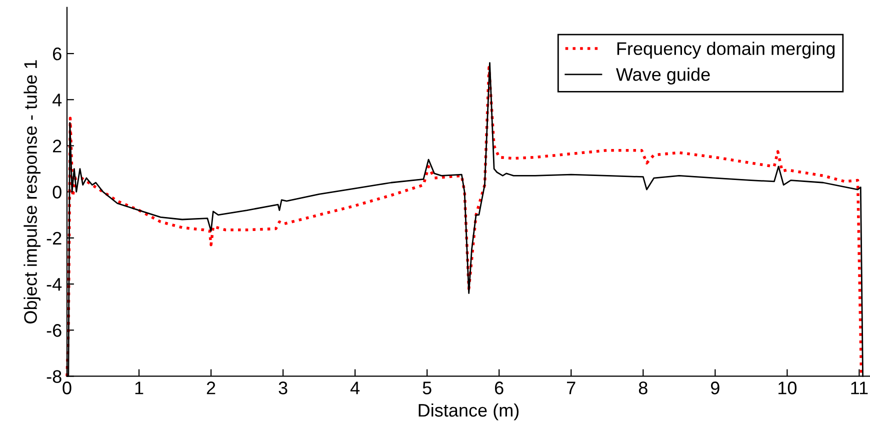  I want to click on x-tick-label: 5, so click(427, 388).